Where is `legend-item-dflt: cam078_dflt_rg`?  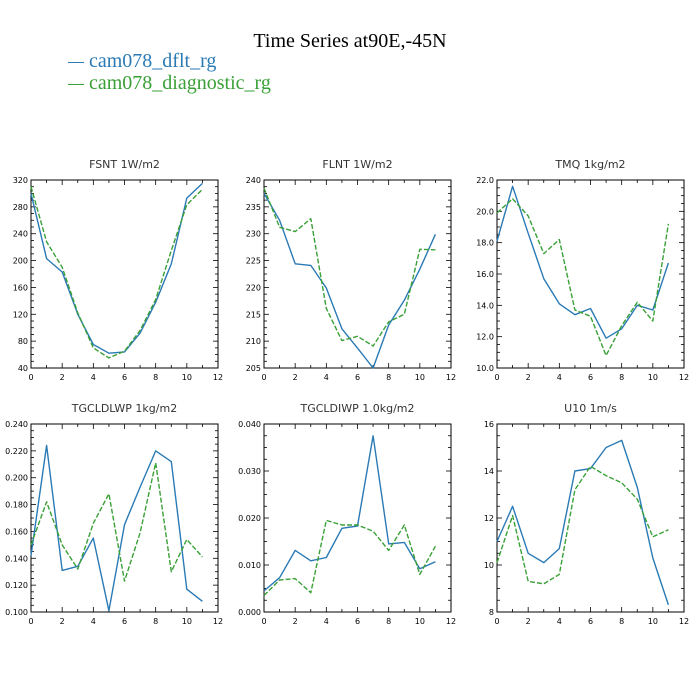 legend-item-dflt: cam078_dflt_rg is located at coordinates (169, 61).